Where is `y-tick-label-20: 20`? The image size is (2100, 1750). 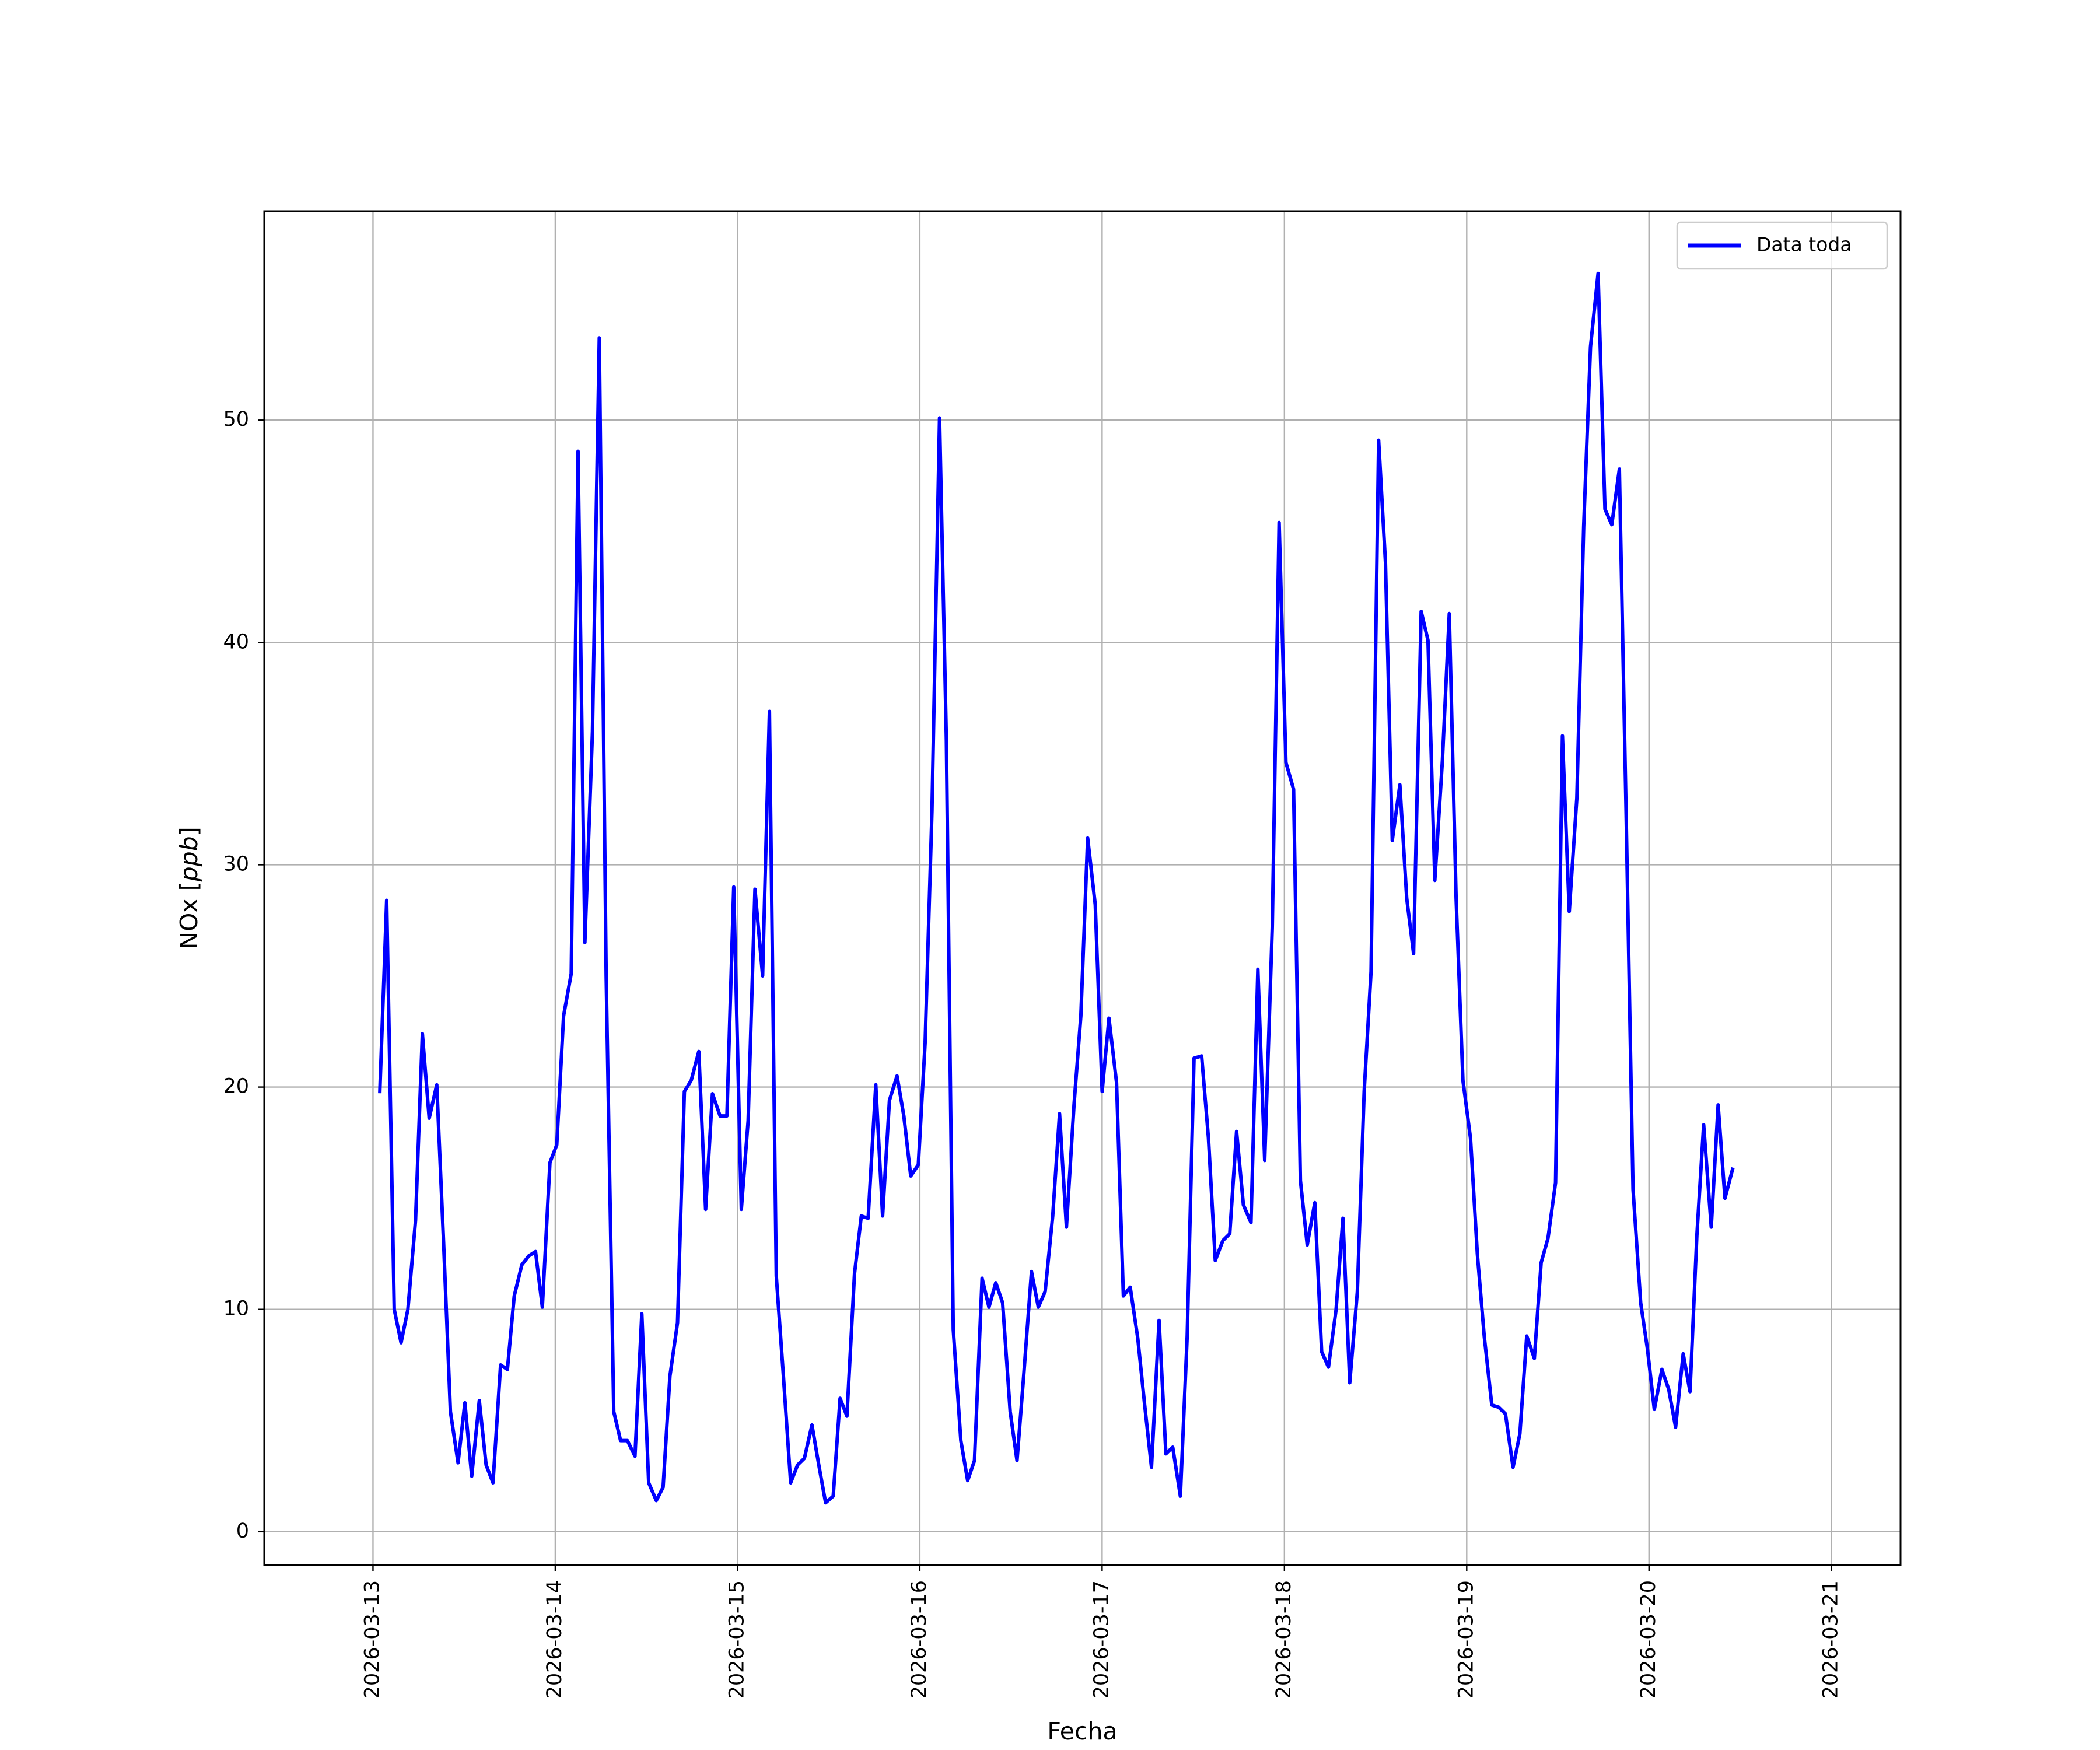 y-tick-label-20: 20 is located at coordinates (236, 1086).